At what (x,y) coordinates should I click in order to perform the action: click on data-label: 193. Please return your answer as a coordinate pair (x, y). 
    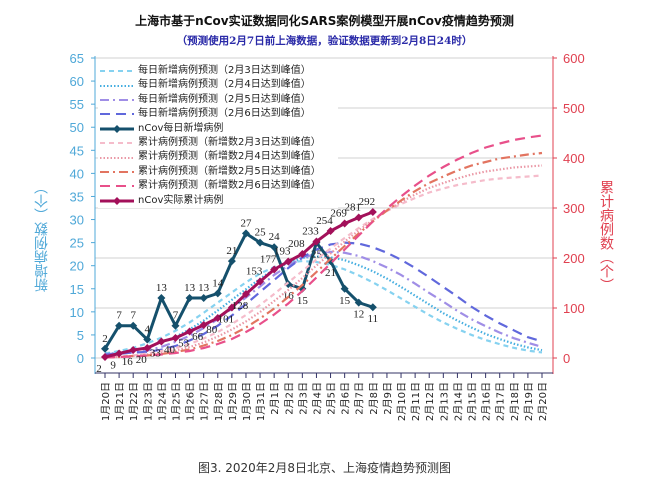
    Looking at the image, I should click on (282, 252).